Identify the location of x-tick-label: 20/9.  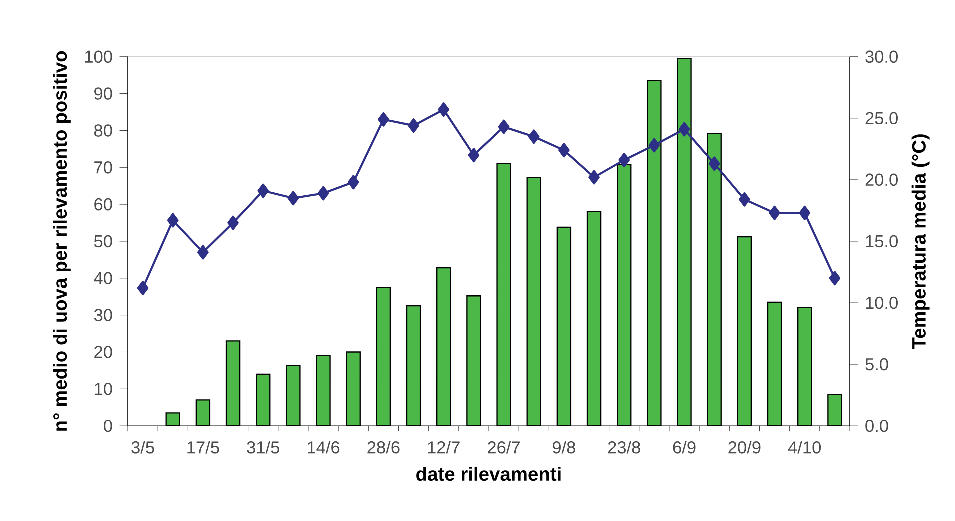
(744, 447).